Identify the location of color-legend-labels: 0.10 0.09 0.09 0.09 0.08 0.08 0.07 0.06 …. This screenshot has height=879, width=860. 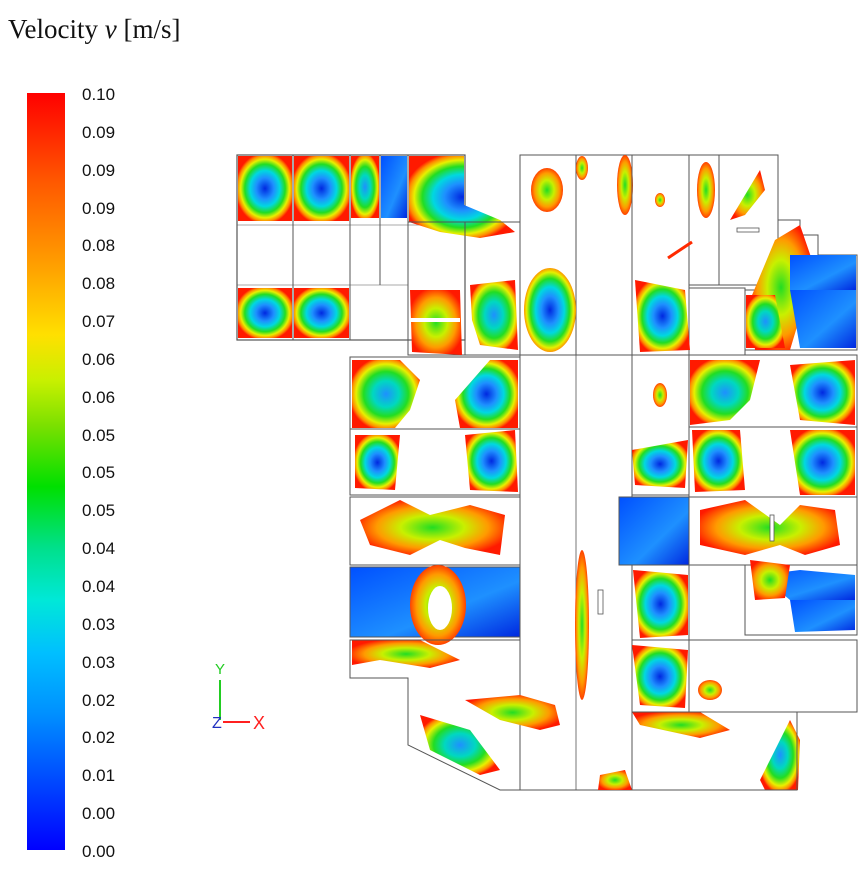
(112, 481).